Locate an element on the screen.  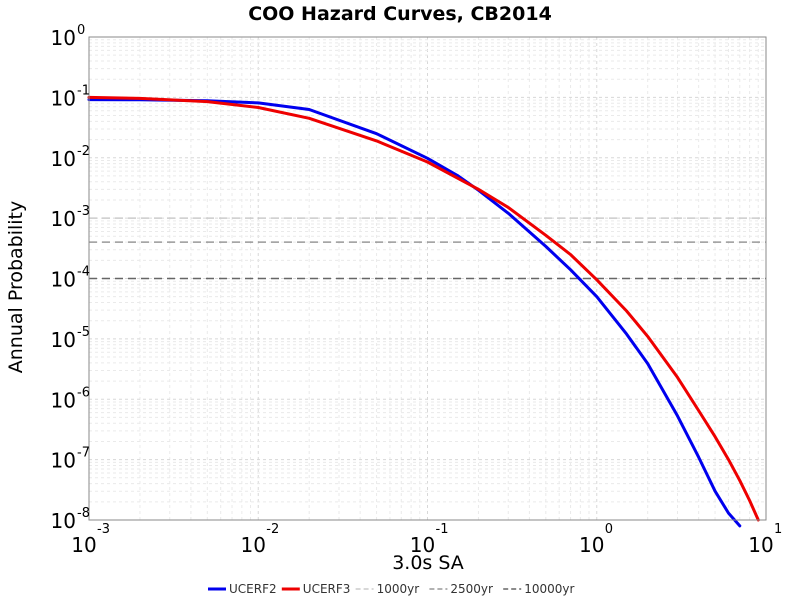
y-tick-label: 10 -3 is located at coordinates (70, 217).